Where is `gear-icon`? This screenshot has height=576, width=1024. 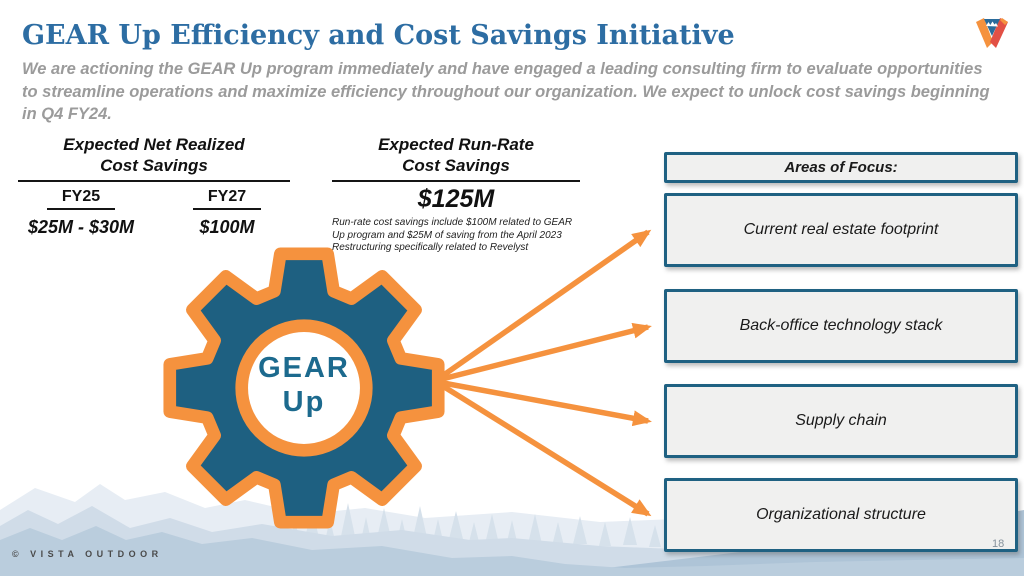
gear-icon is located at coordinates (304, 388).